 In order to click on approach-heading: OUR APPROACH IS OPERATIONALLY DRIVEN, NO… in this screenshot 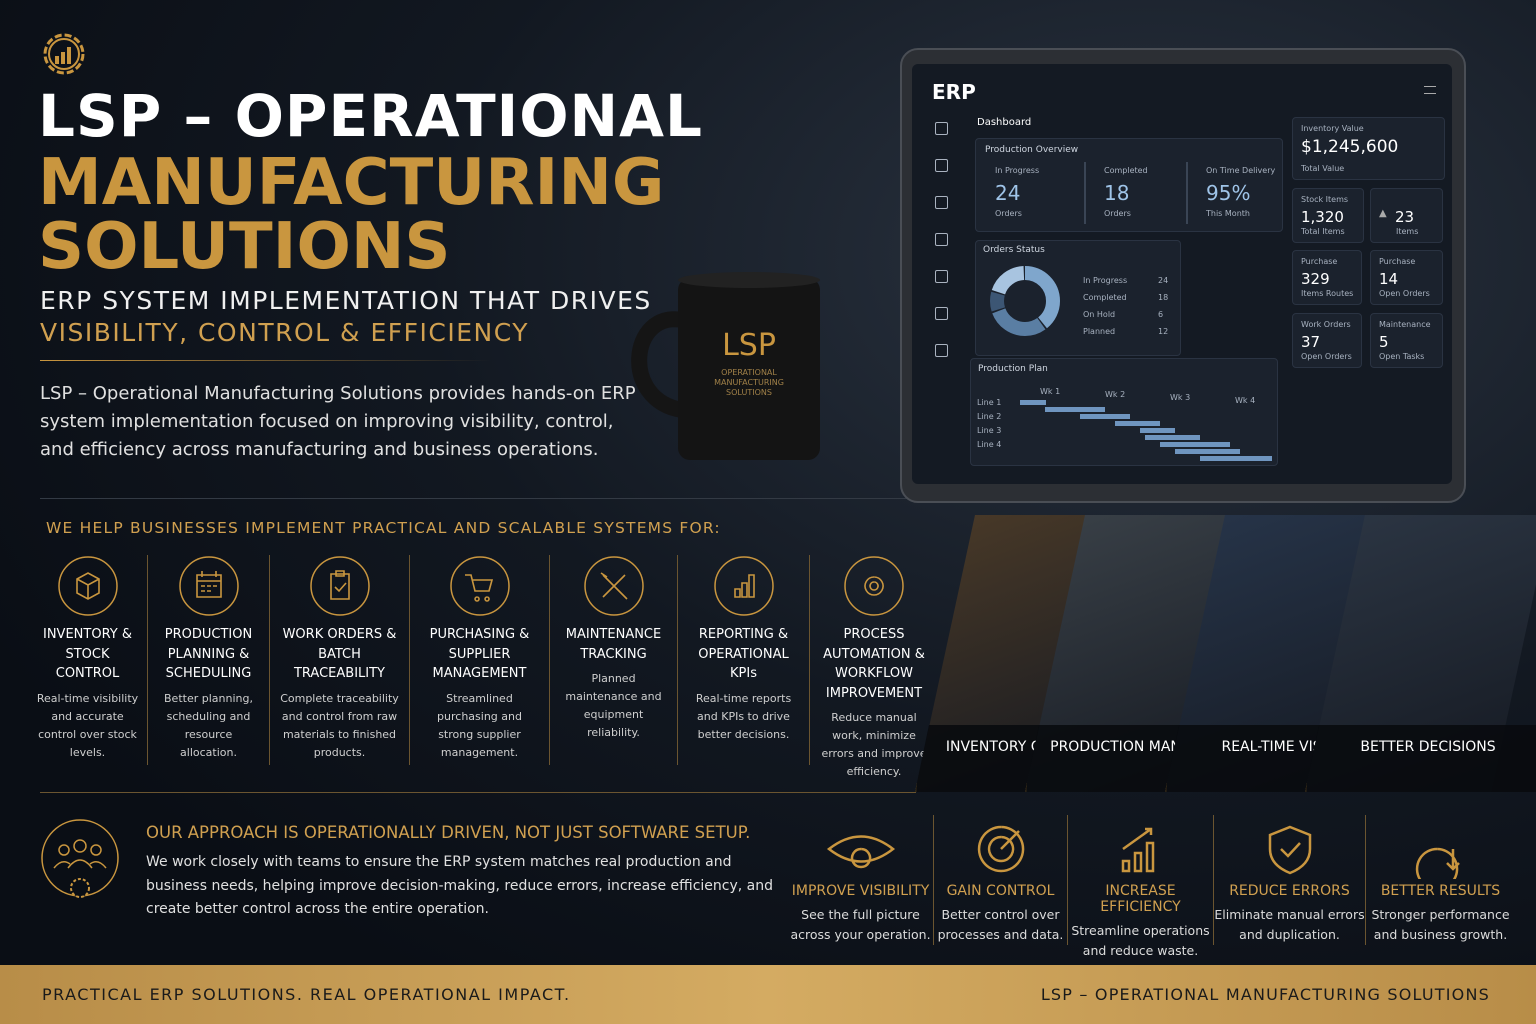, I will do `click(448, 832)`.